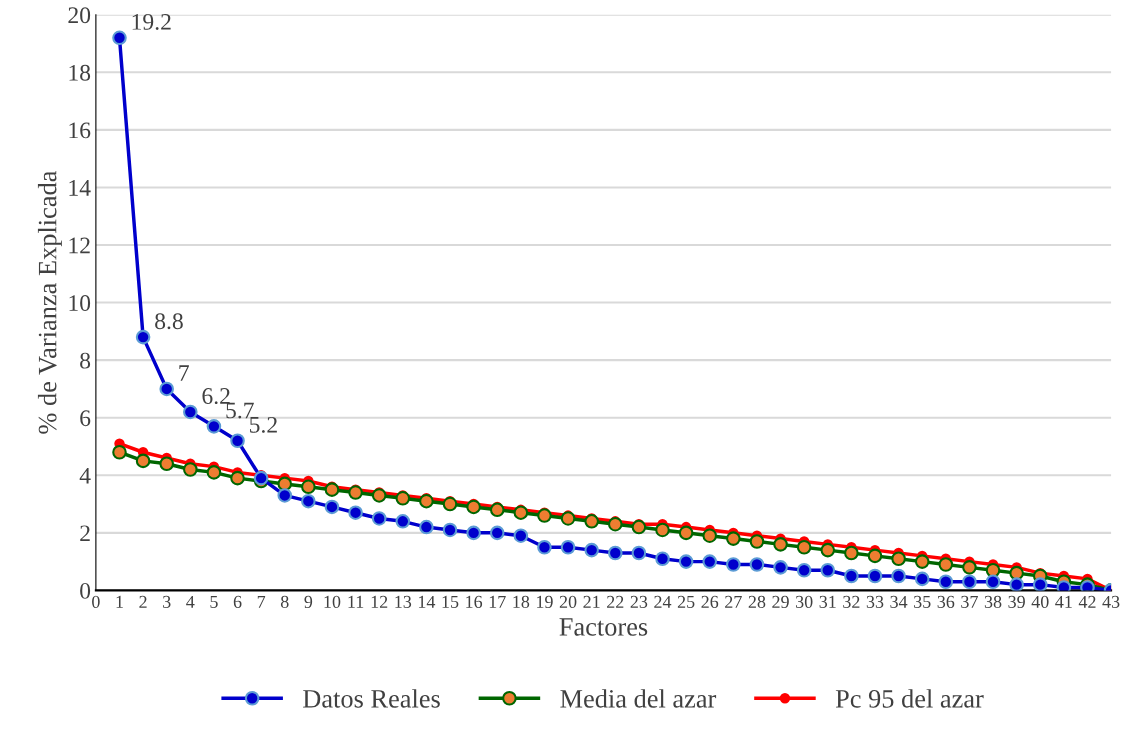  Describe the element at coordinates (80, 303) in the screenshot. I see `y-tick-label: 10` at that location.